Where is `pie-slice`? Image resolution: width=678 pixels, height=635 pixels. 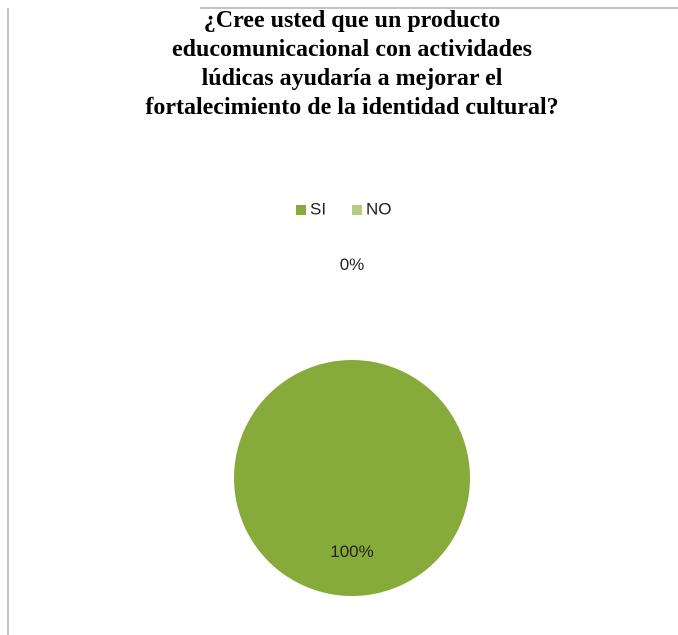
pie-slice is located at coordinates (352, 478).